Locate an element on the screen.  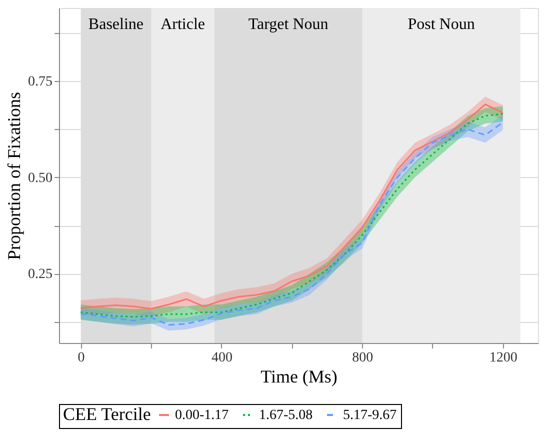
y-tick-label: 0.75 is located at coordinates (40, 82).